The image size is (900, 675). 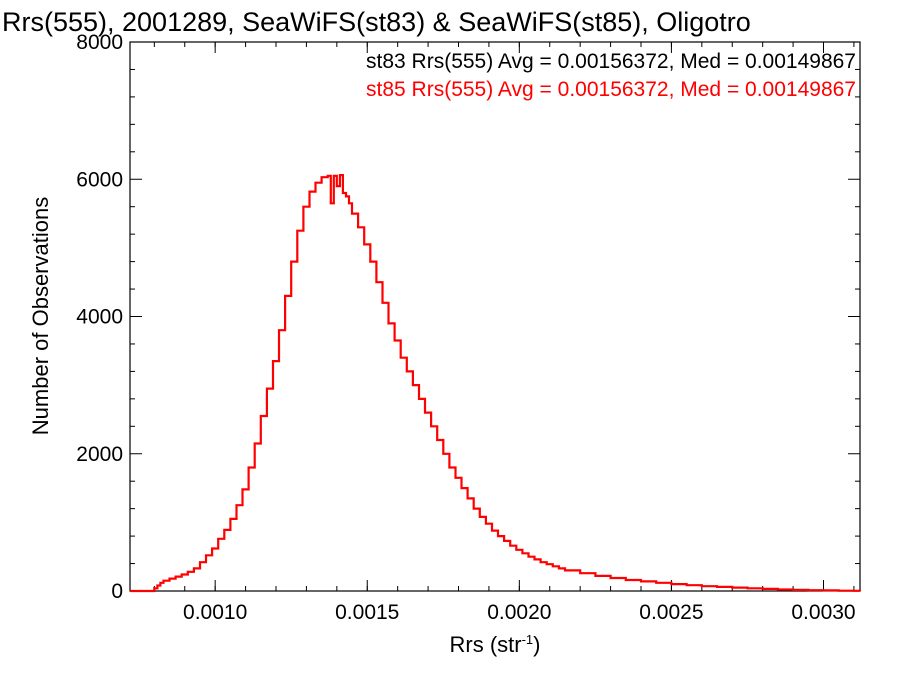 I want to click on x-axis-label: Rrs (str-1), so click(x=495, y=644).